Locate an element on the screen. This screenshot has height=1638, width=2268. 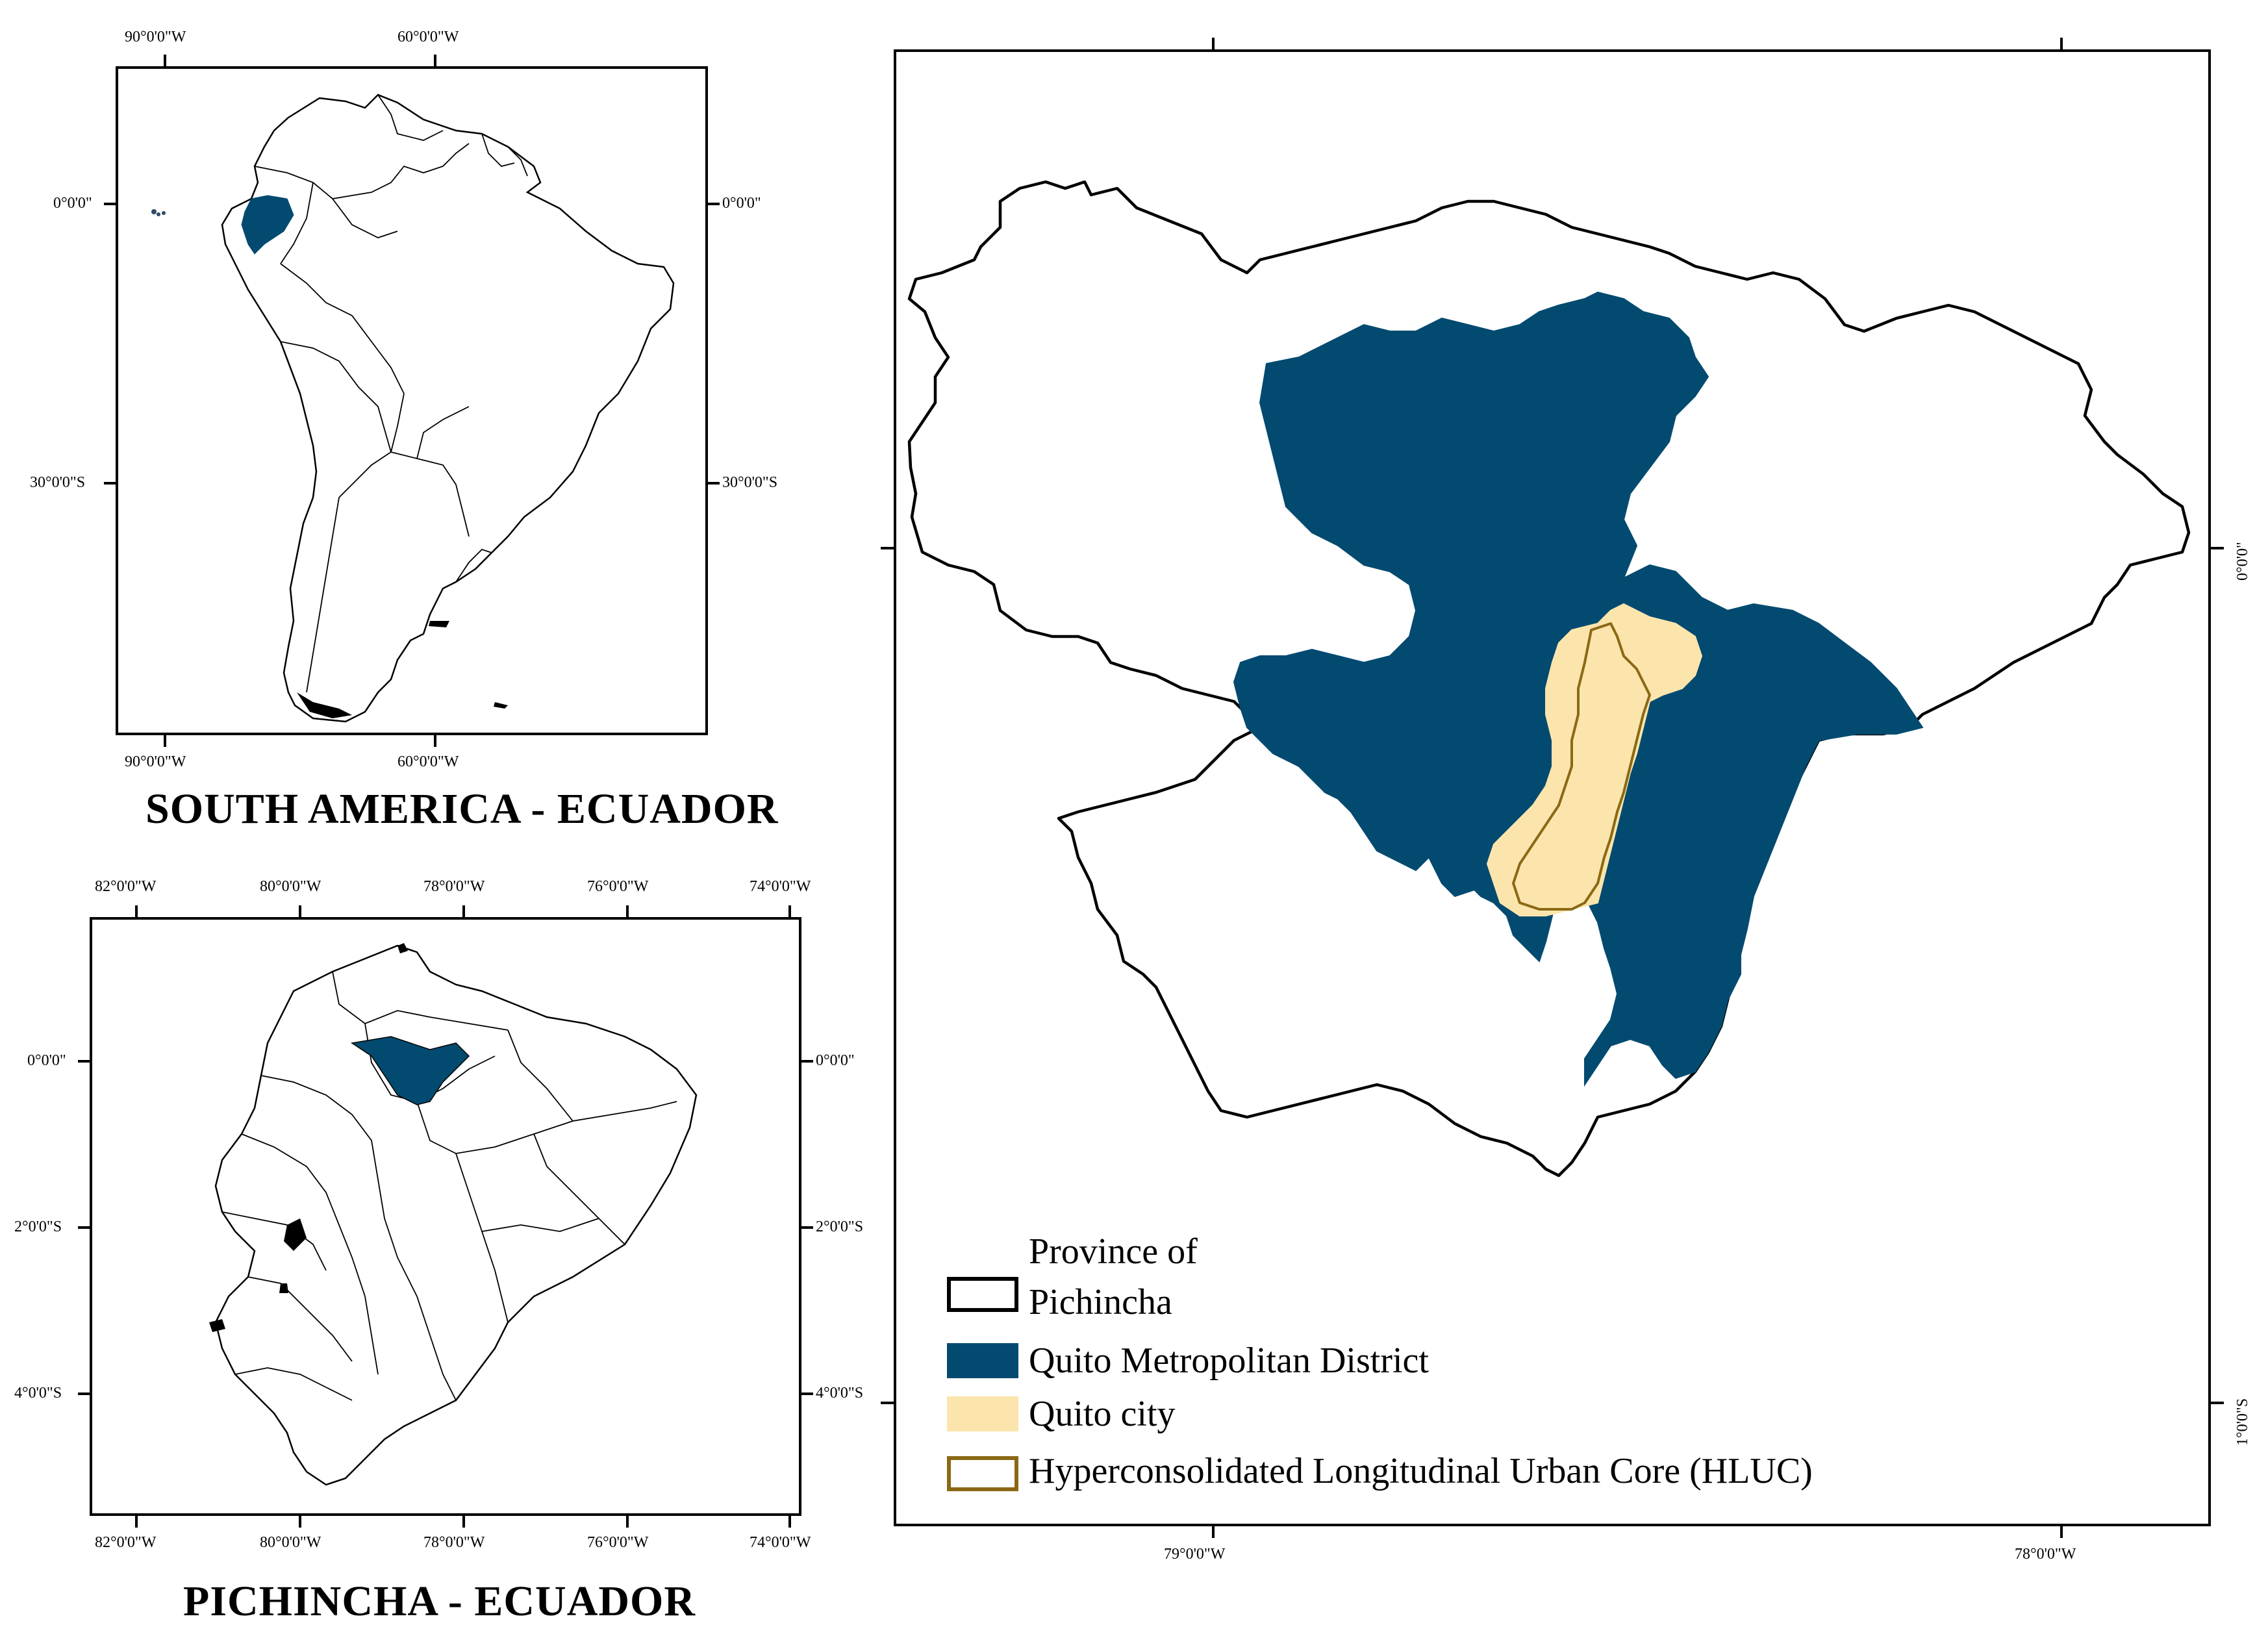
ec-y-tick-right-1: 0°0'0" is located at coordinates (835, 1061).